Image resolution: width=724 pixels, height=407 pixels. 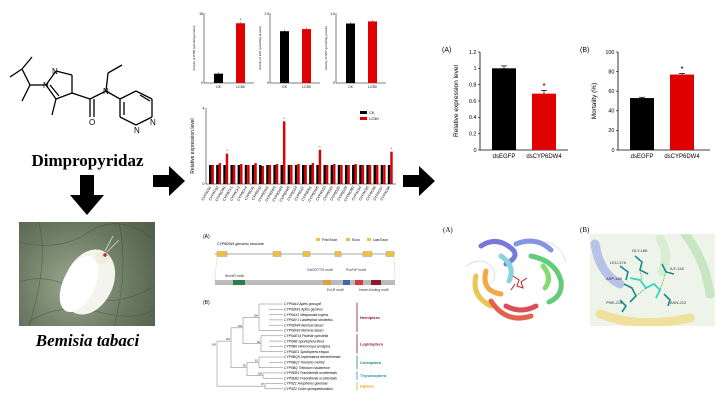 What do you see at coordinates (87, 274) in the screenshot?
I see `whitefly-photo` at bounding box center [87, 274].